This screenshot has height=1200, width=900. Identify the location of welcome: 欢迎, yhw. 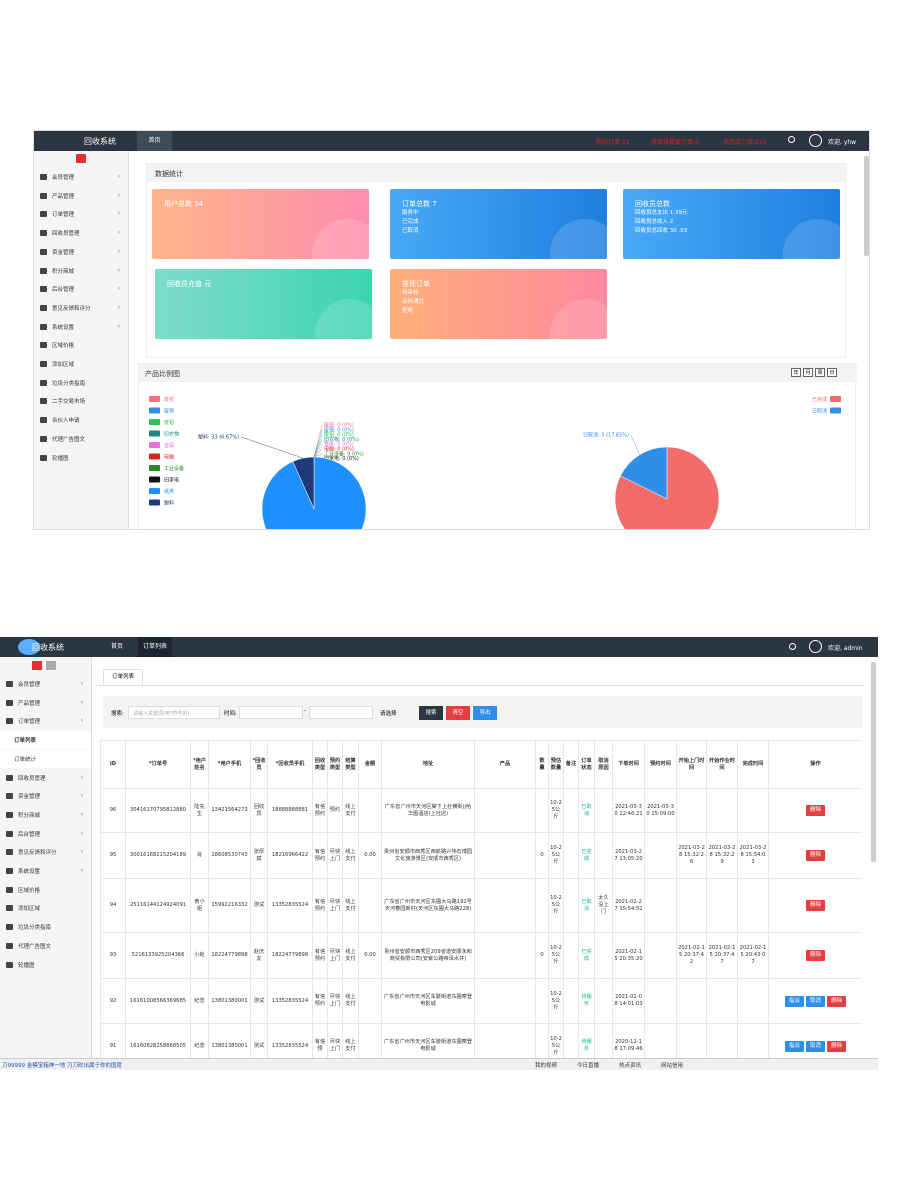
(842, 142).